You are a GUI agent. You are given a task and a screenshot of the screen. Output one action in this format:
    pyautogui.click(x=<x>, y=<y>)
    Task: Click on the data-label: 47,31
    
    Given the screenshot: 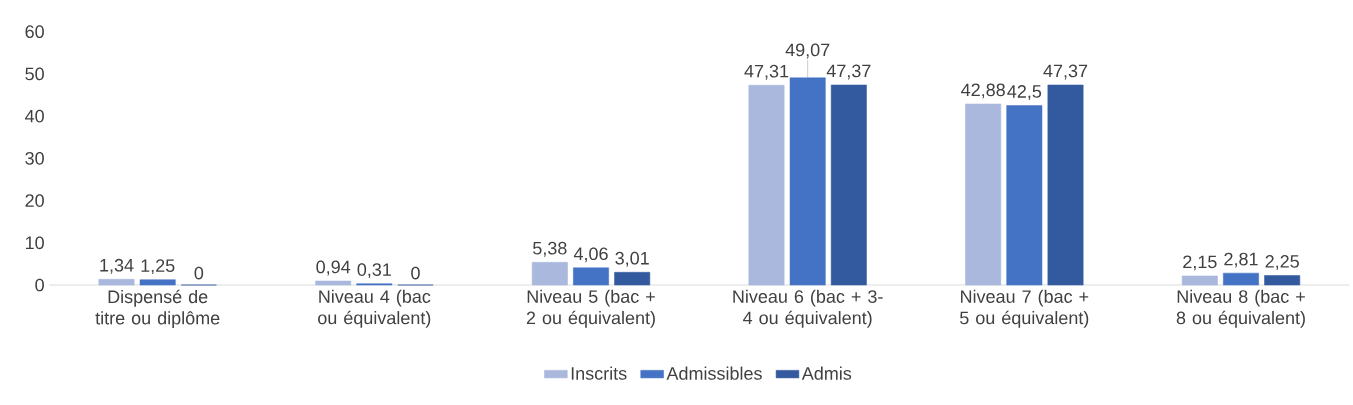 What is the action you would take?
    pyautogui.click(x=766, y=72)
    